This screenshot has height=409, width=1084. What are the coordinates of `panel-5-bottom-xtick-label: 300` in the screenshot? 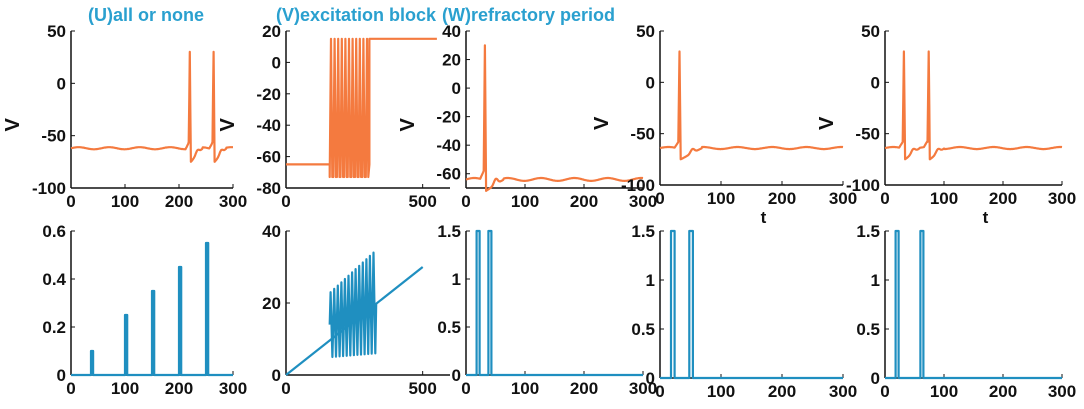 It's located at (1062, 391).